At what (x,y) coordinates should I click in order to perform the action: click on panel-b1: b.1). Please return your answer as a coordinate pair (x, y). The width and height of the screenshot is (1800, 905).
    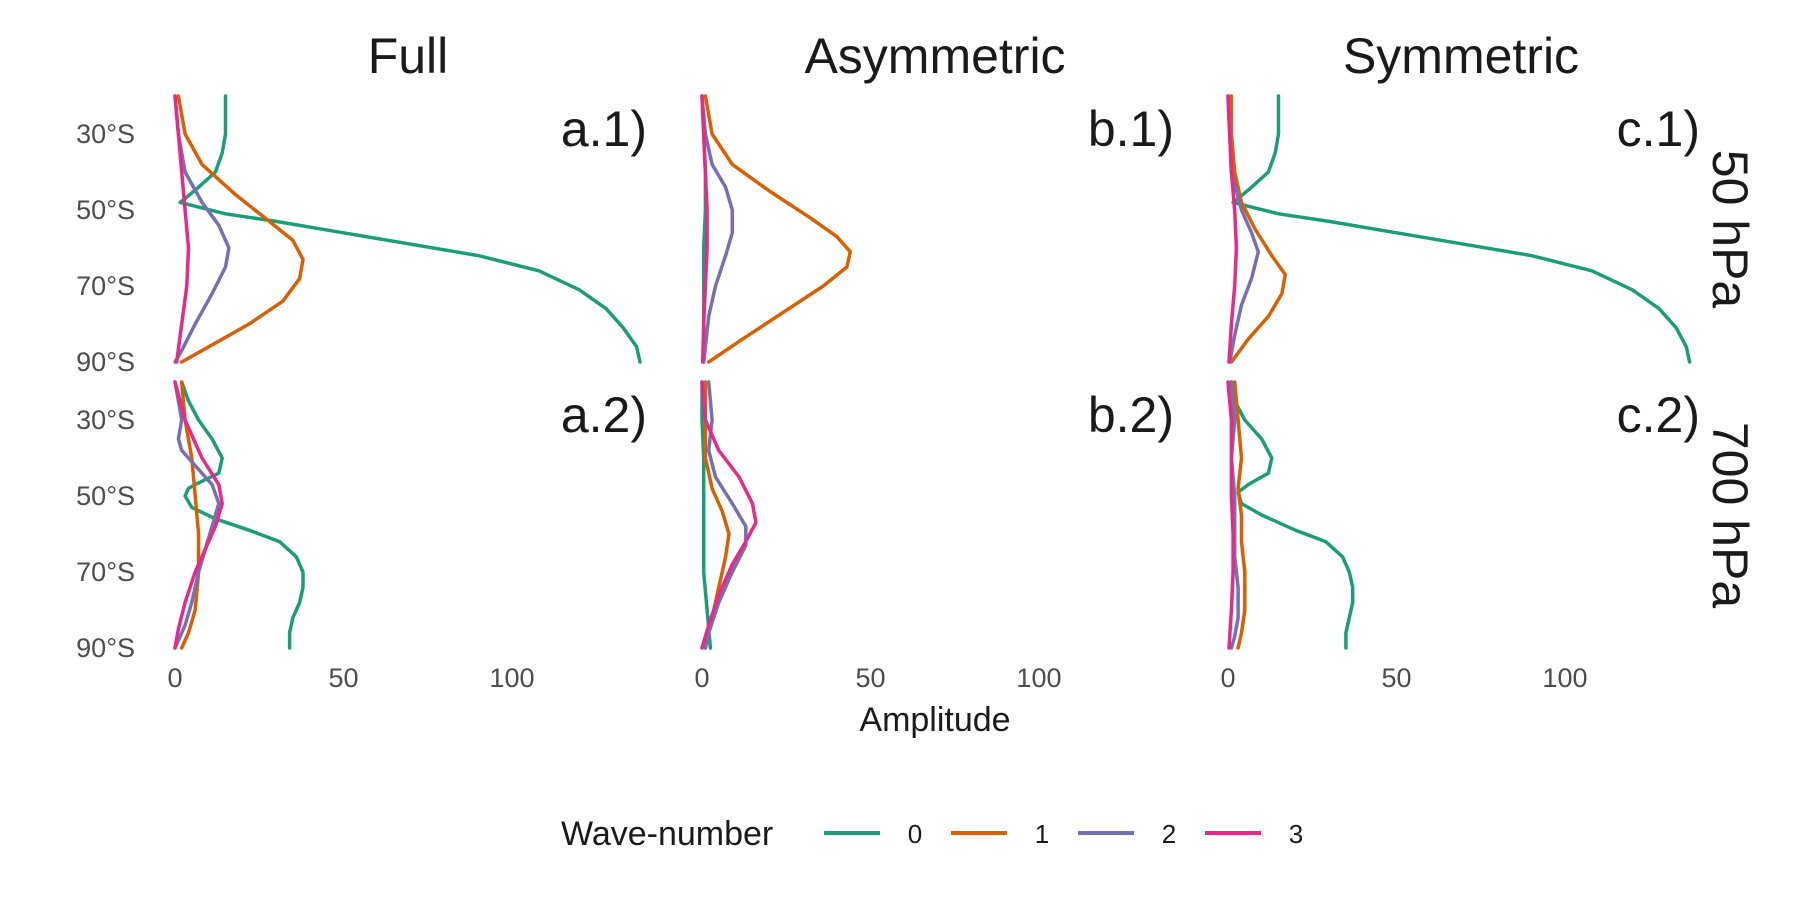
    Looking at the image, I should click on (937, 229).